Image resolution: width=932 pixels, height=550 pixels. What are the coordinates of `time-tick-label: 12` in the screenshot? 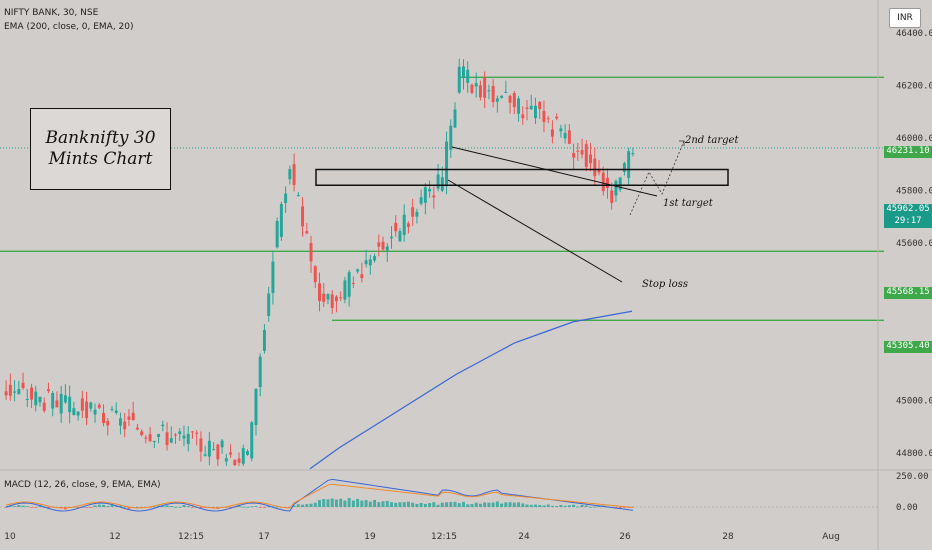 It's located at (114, 537).